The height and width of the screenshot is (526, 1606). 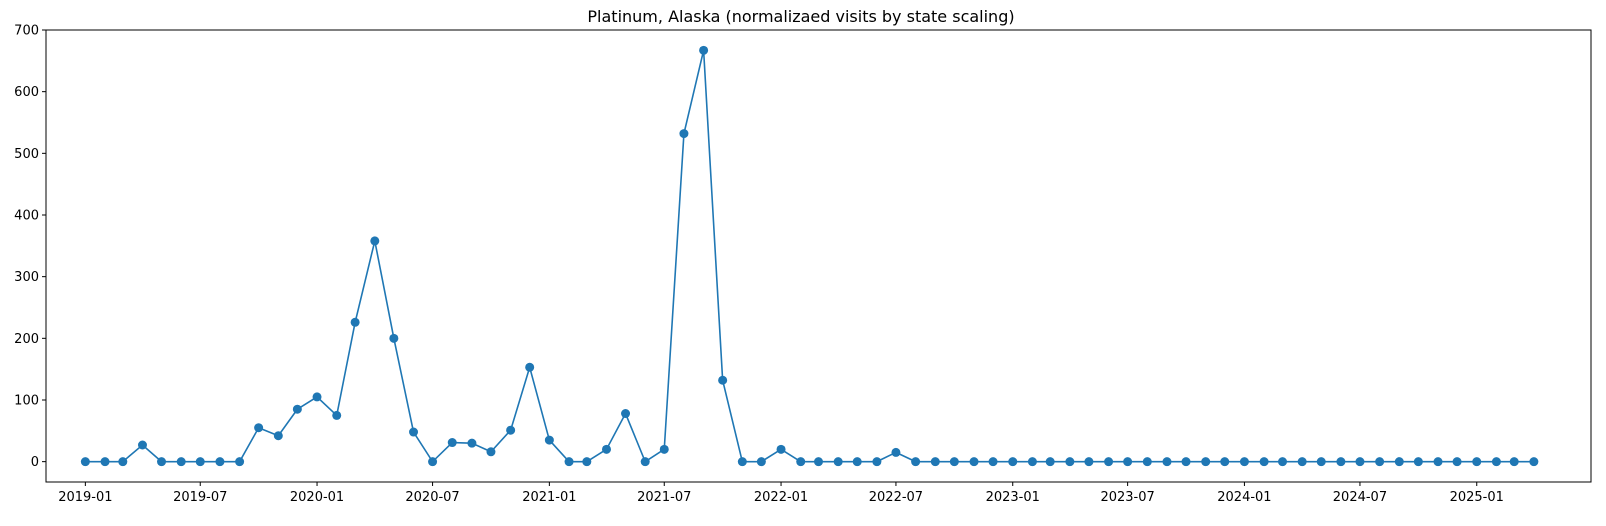 I want to click on y-tick-label: 400, so click(x=26, y=215).